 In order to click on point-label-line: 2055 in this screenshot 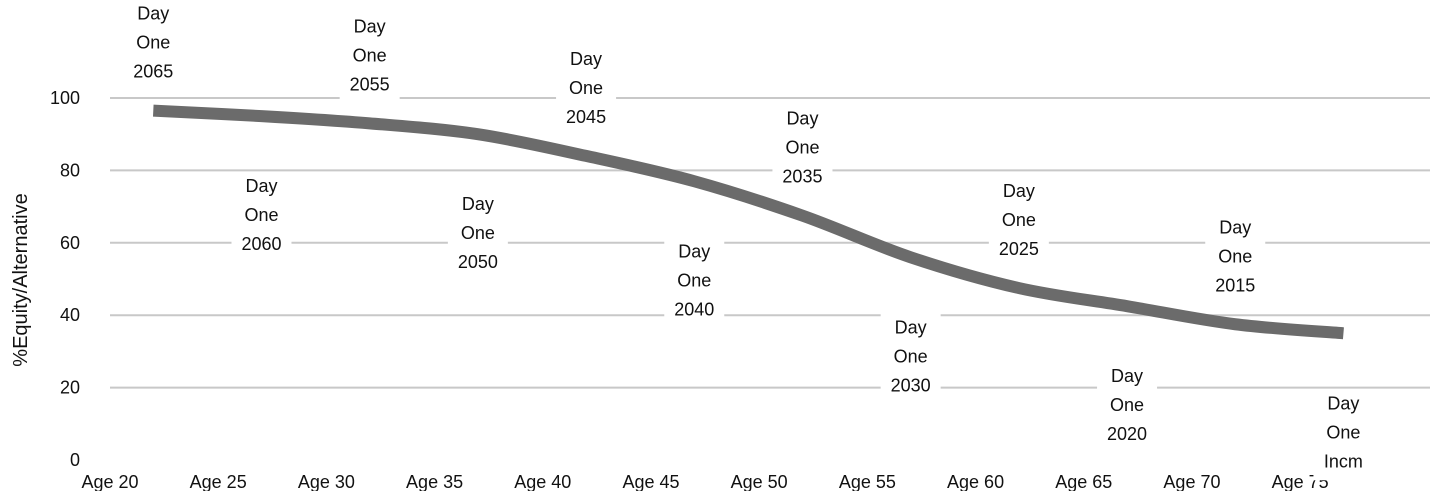, I will do `click(370, 84)`.